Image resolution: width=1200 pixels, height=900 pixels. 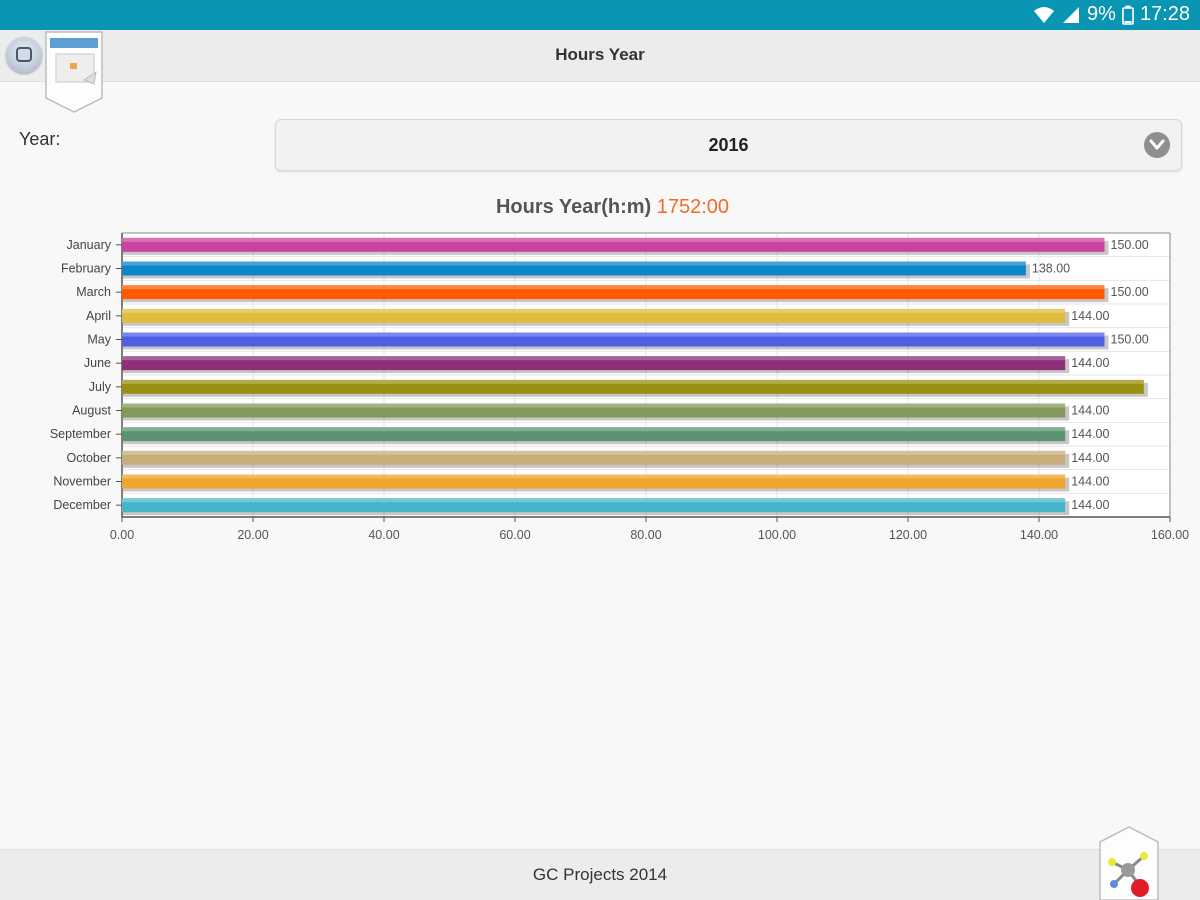 I want to click on bar-february, so click(x=574, y=268).